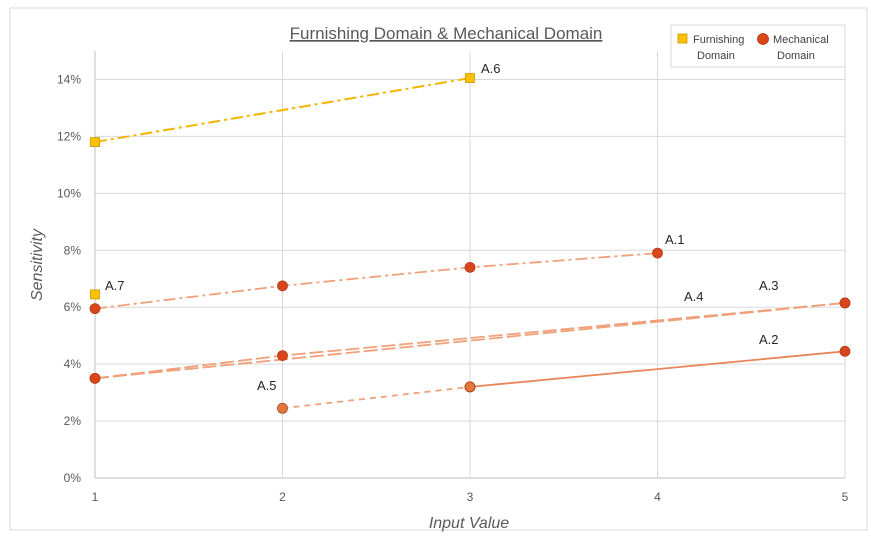  Describe the element at coordinates (73, 307) in the screenshot. I see `y-tick-label: 6%` at that location.